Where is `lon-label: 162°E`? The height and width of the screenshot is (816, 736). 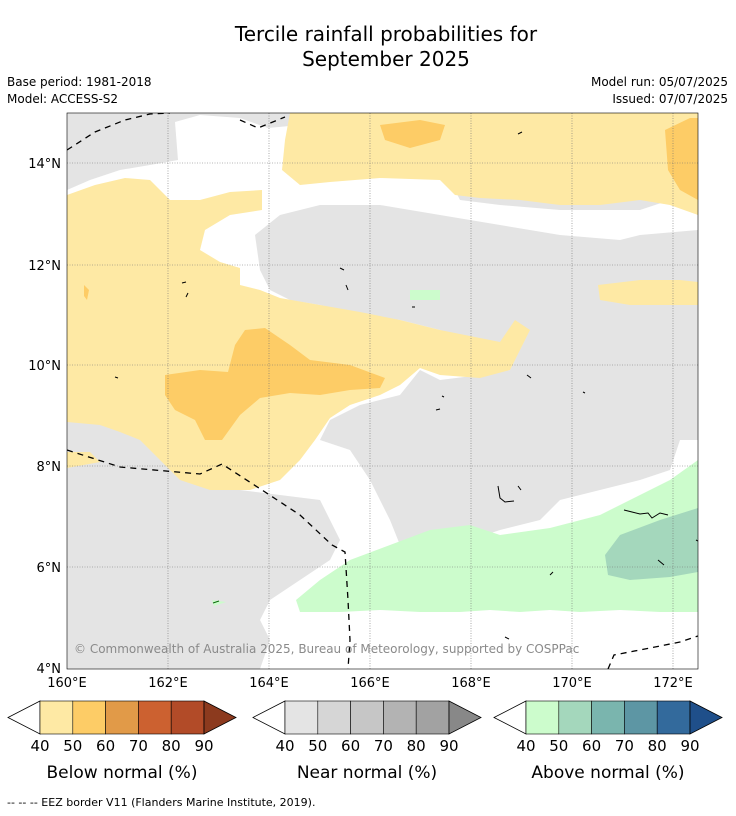
lon-label: 162°E is located at coordinates (168, 683).